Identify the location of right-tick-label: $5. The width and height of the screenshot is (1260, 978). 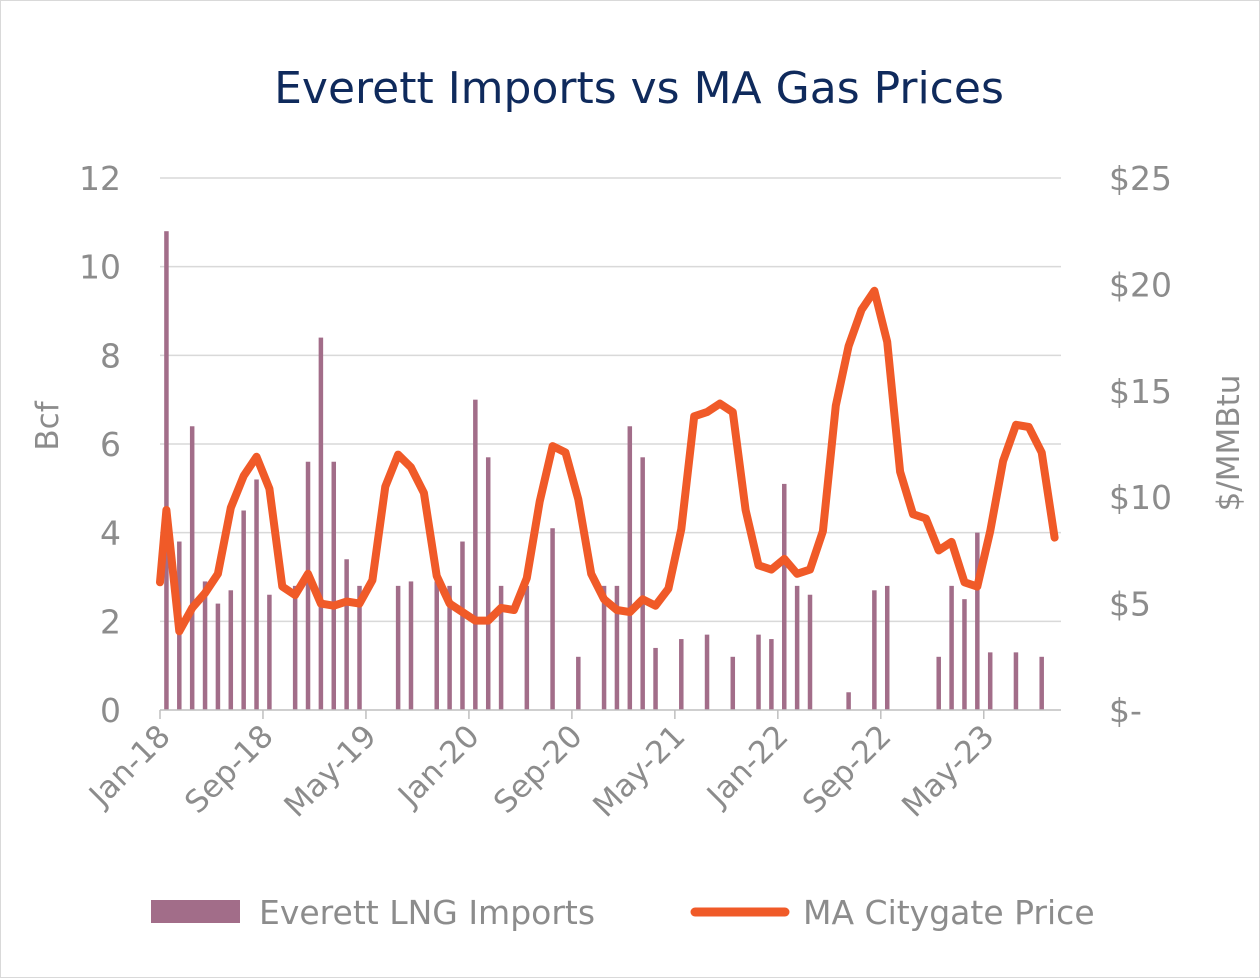
(1130, 604).